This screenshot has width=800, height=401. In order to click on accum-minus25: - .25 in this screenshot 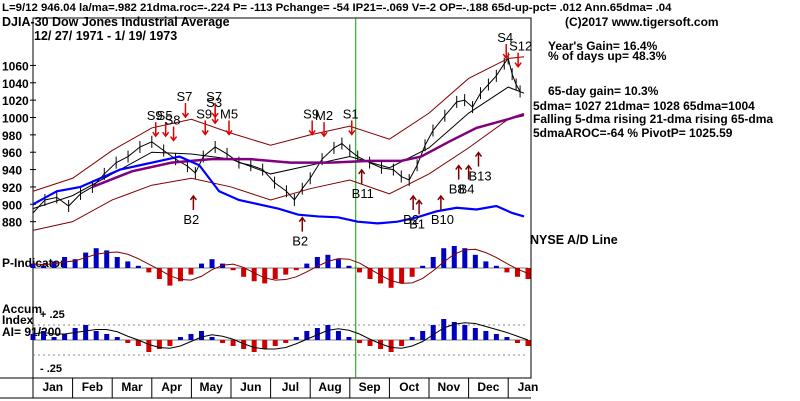, I will do `click(51, 369)`.